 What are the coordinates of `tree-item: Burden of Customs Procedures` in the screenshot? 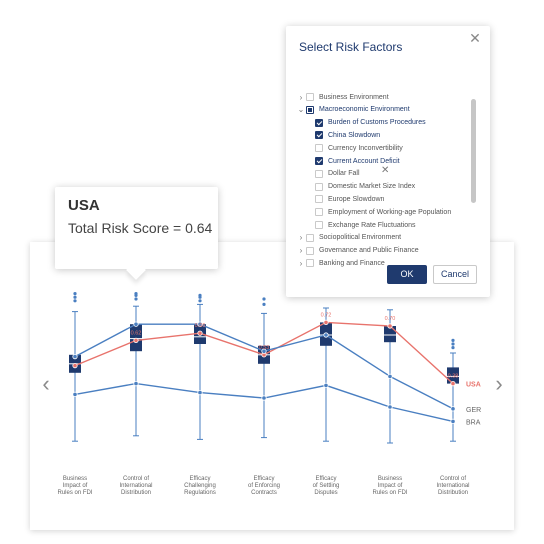 It's located at (366, 123).